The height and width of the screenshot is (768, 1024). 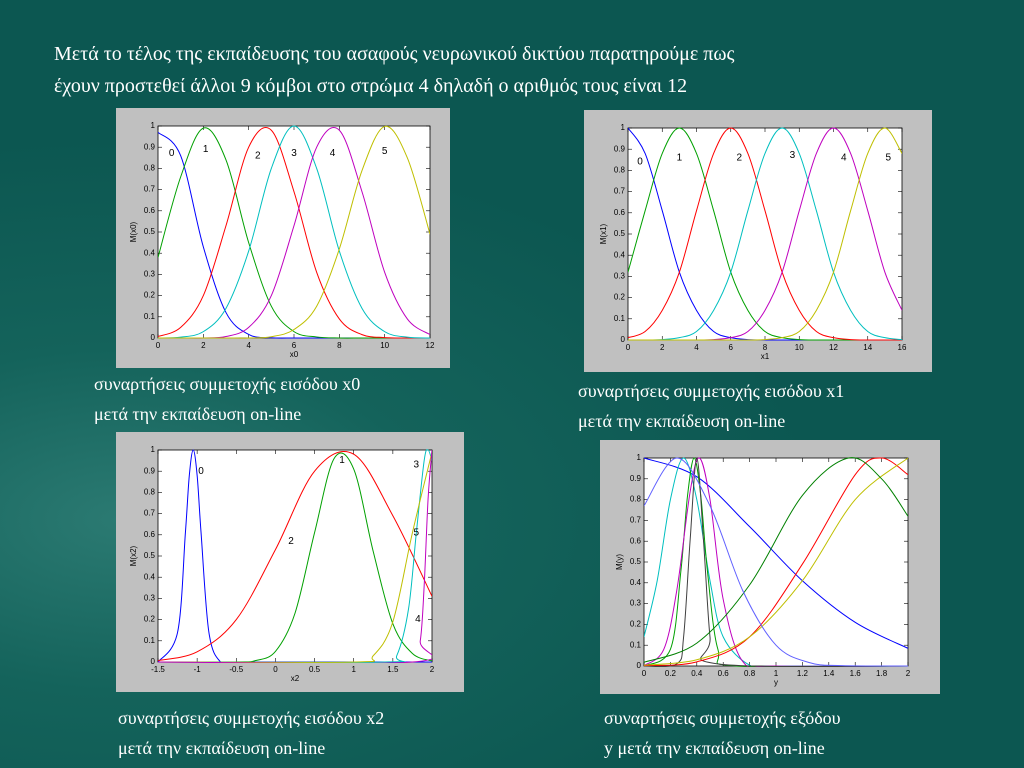 What do you see at coordinates (867, 347) in the screenshot?
I see `x-tick-label: 14` at bounding box center [867, 347].